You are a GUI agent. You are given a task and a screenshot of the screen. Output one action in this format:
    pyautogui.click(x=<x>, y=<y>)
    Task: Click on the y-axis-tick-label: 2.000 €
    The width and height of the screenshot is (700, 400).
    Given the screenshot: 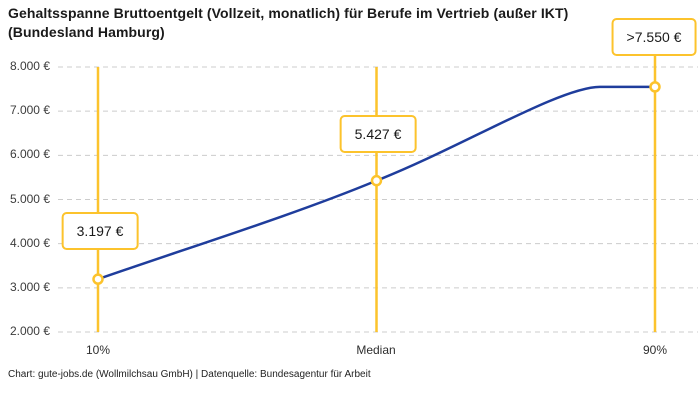 What is the action you would take?
    pyautogui.click(x=29, y=331)
    